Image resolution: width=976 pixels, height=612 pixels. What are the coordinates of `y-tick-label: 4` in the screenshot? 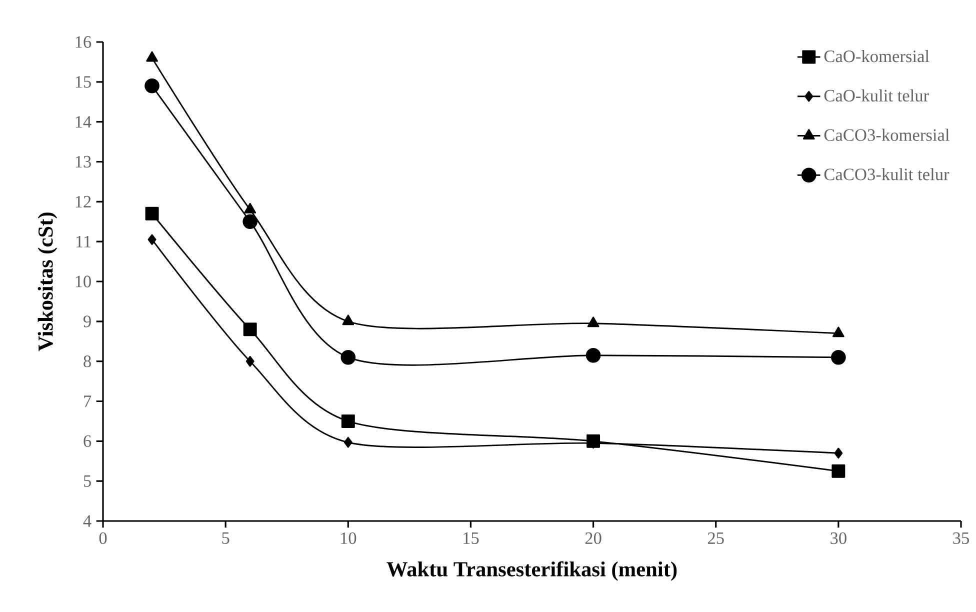 It's located at (87, 521).